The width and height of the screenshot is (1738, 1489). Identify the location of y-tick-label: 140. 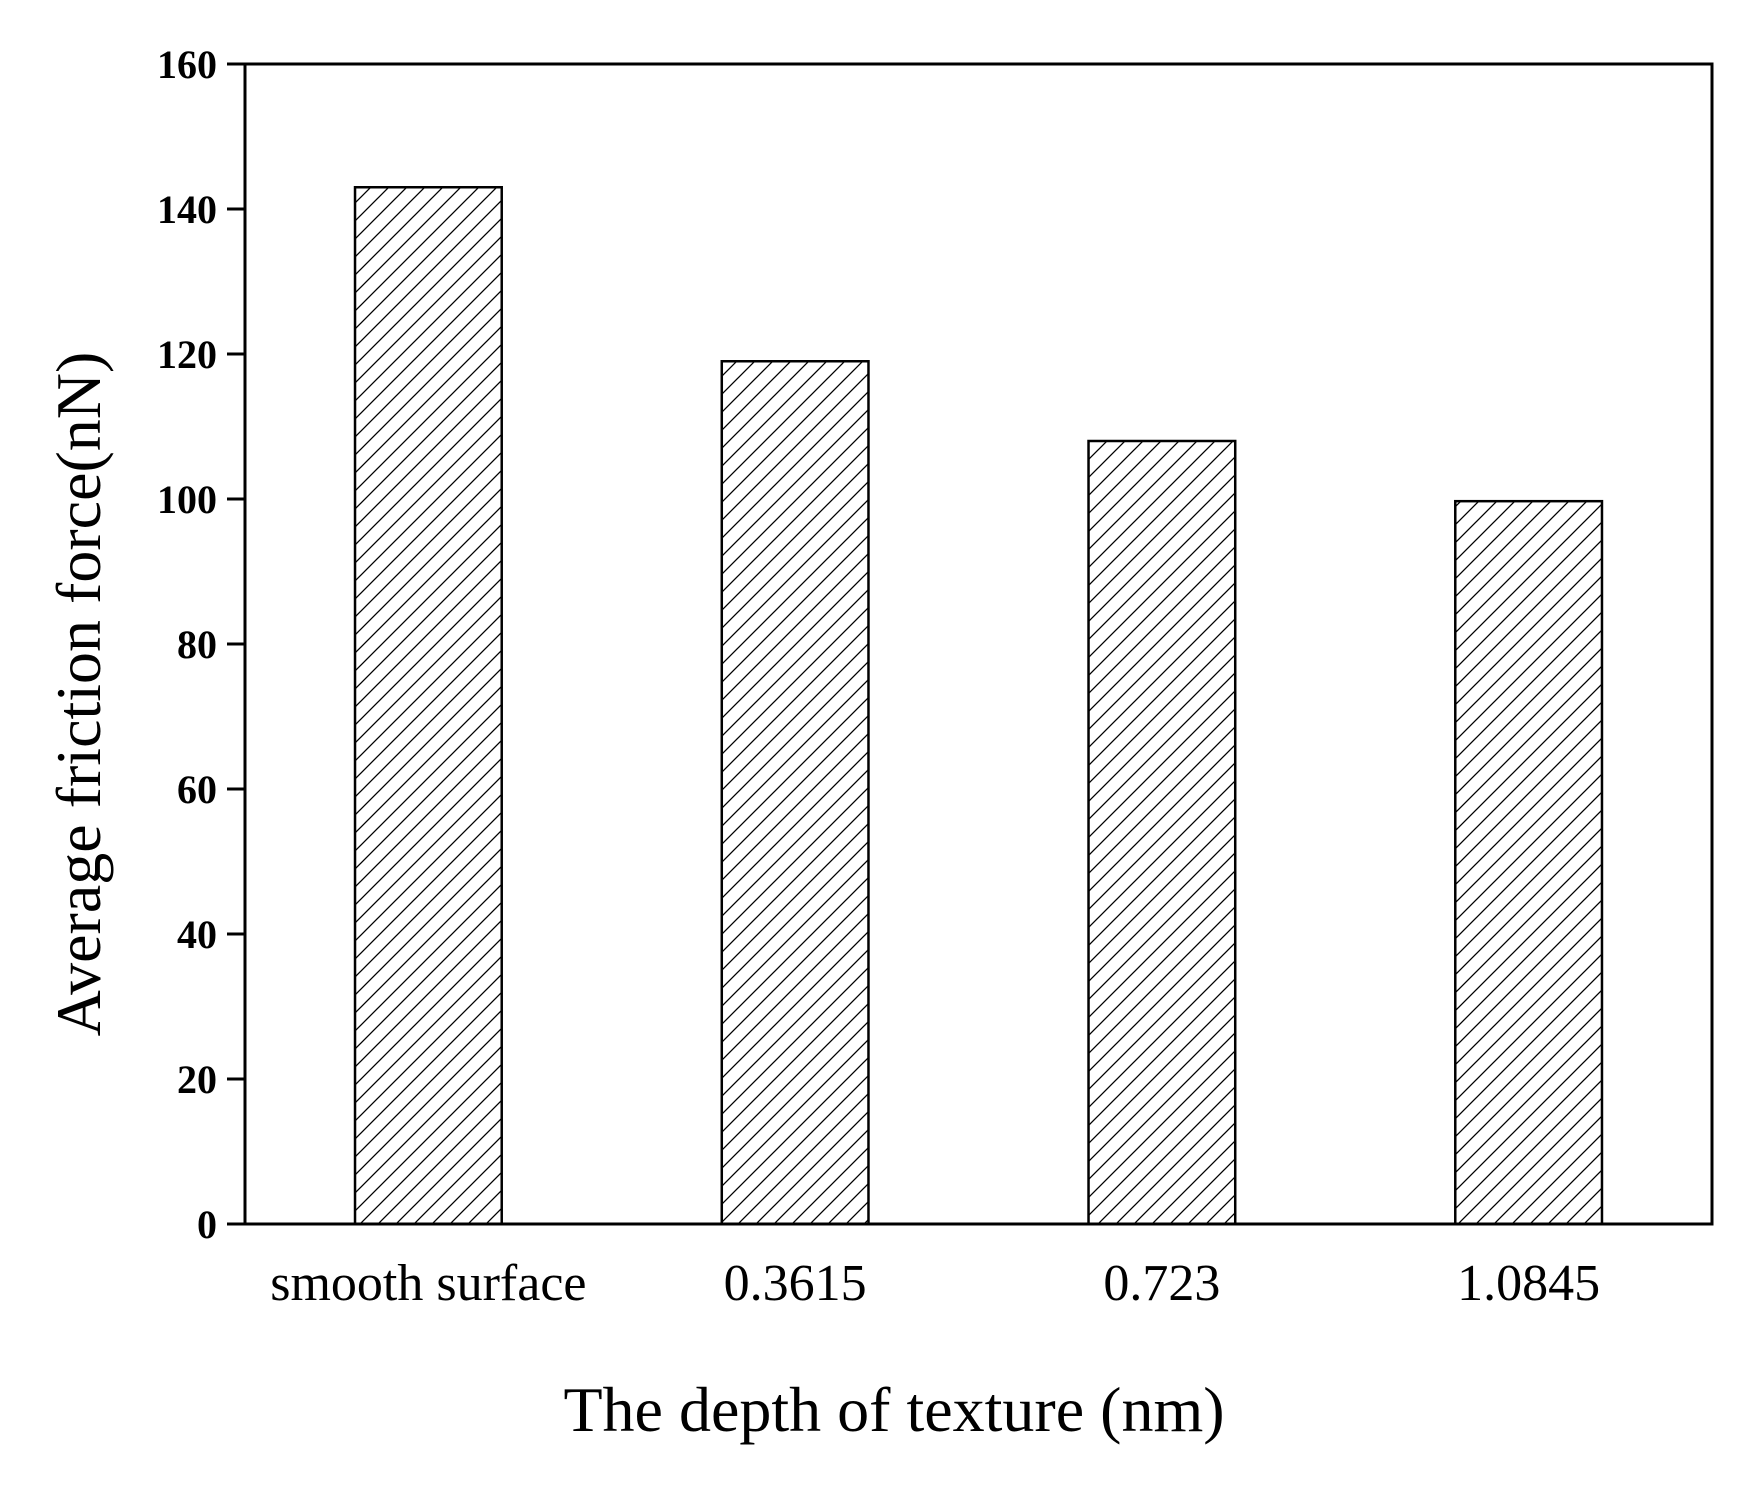
(187, 209).